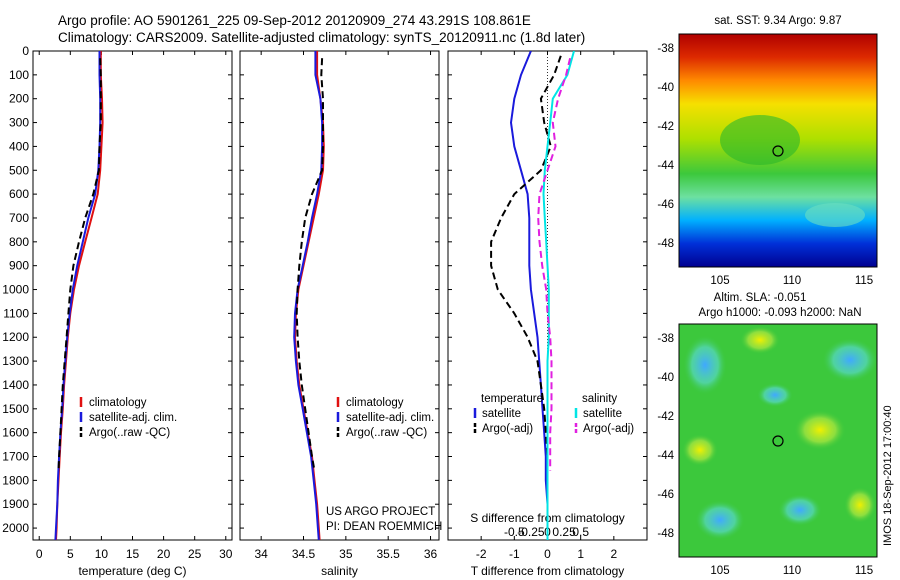 The width and height of the screenshot is (900, 580). I want to click on y-tick-label: 1300, so click(15, 361).